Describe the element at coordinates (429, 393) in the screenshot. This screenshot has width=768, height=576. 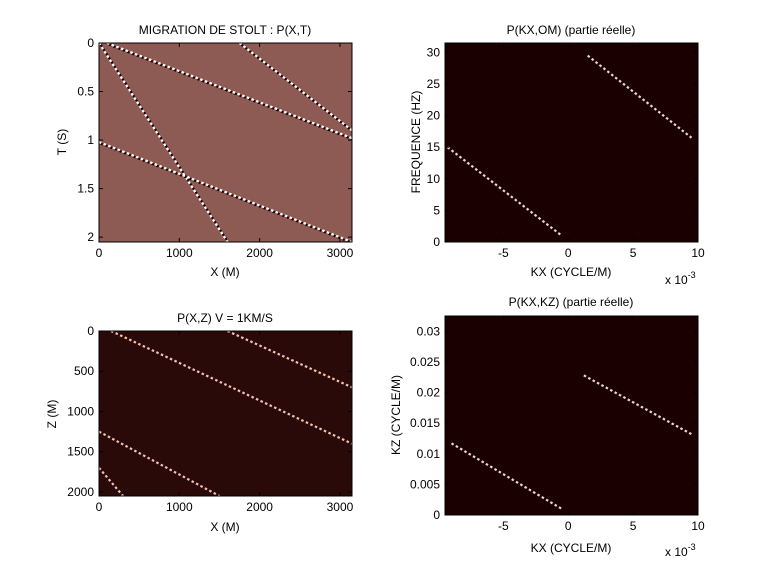
I see `y-tick-label: 0.02` at that location.